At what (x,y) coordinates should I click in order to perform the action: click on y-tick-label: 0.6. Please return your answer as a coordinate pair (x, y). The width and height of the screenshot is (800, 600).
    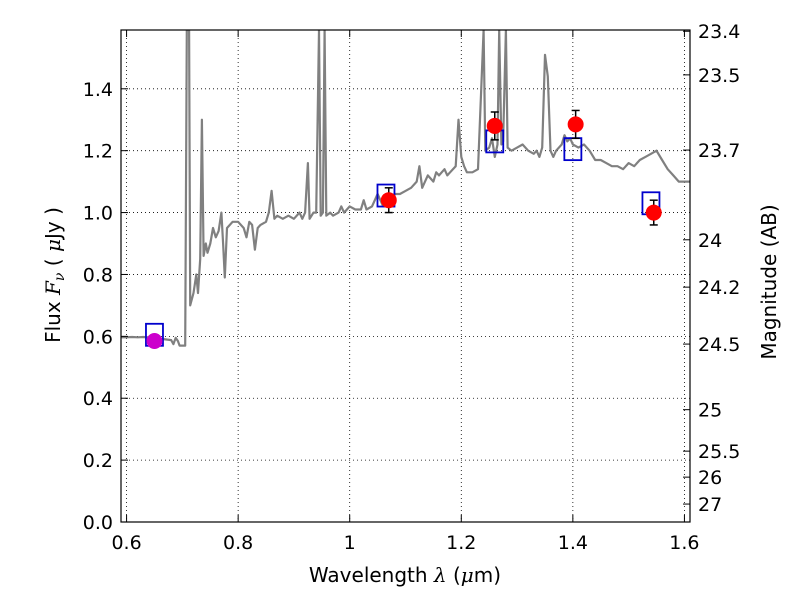
    Looking at the image, I should click on (98, 337).